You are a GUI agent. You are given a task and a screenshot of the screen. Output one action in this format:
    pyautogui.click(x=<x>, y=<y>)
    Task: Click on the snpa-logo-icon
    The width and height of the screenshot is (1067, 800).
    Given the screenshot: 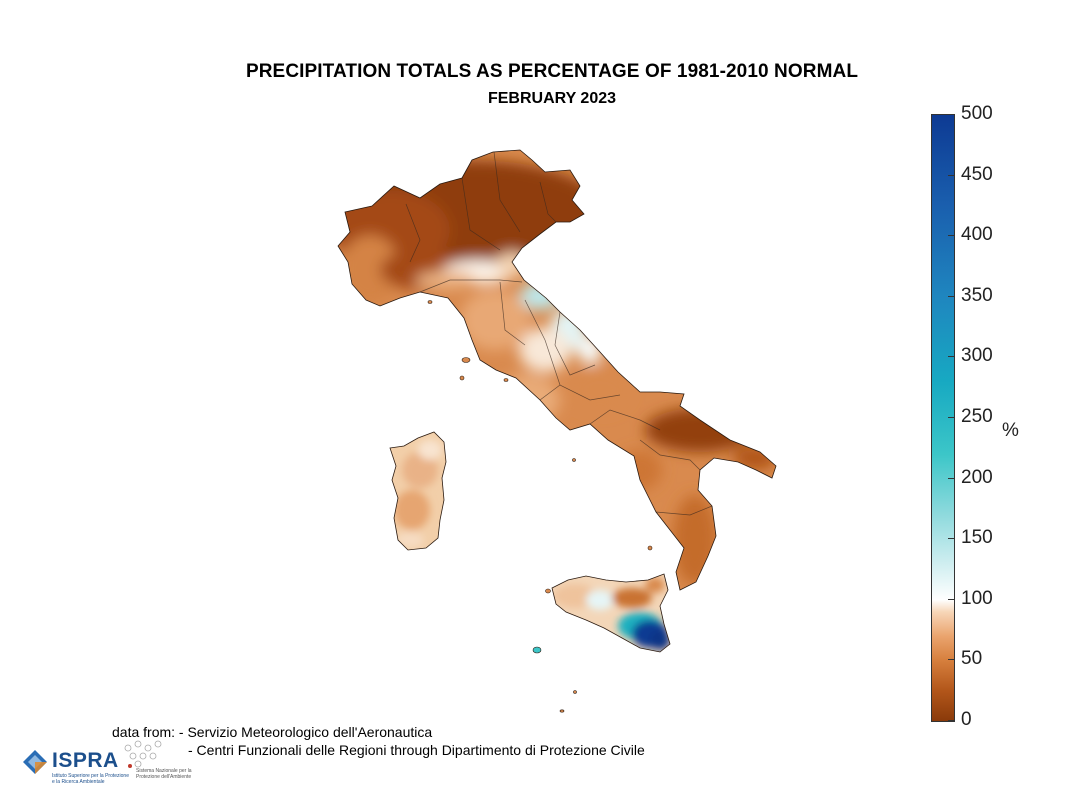 What is the action you would take?
    pyautogui.click(x=143, y=754)
    